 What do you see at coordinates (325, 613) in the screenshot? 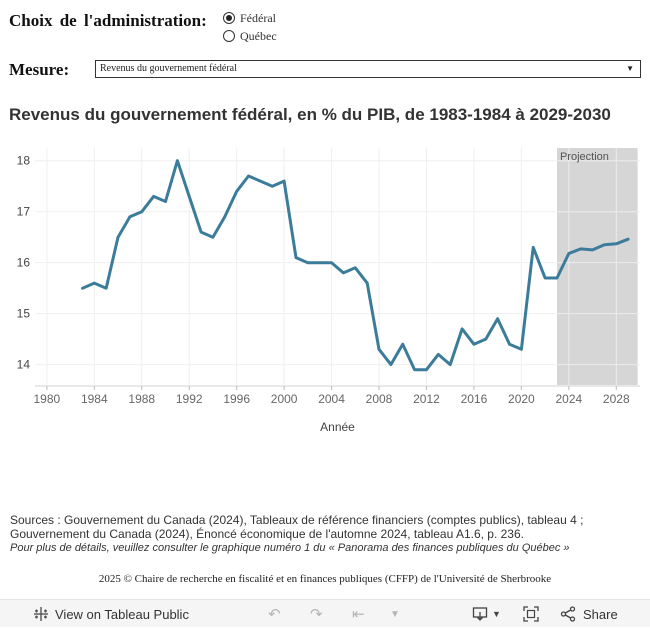
I see `tableau-toolbar: View on Tableau Public ↶ ↷ ⇤ ▼ ▼ Share` at bounding box center [325, 613].